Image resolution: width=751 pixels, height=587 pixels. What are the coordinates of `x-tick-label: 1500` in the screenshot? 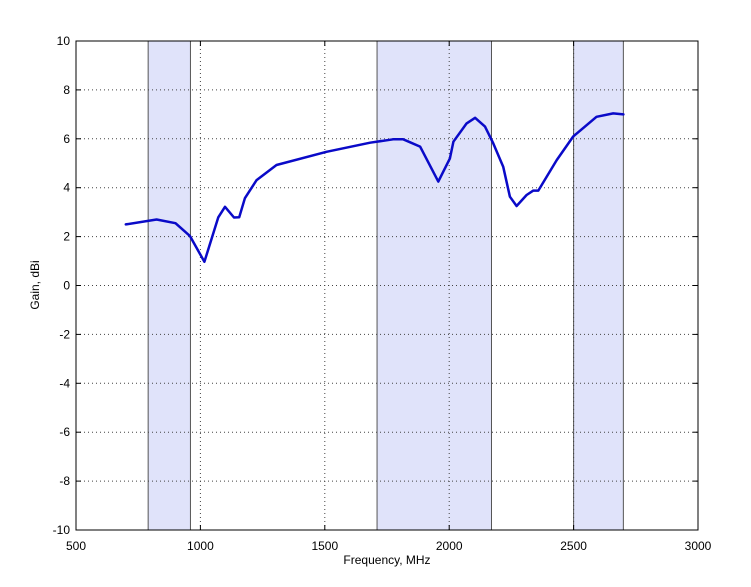 It's located at (324, 546).